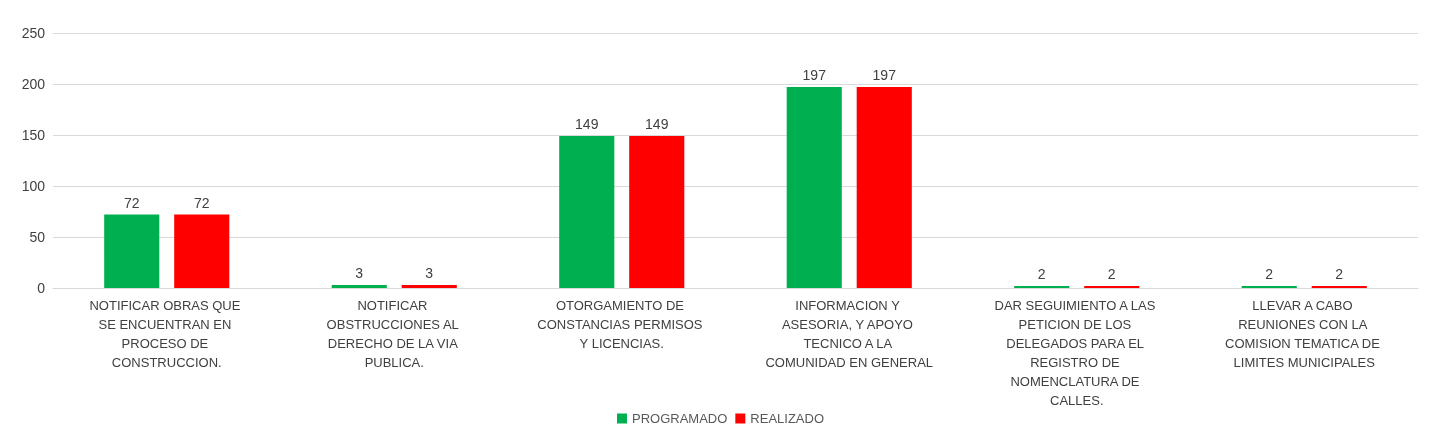 Image resolution: width=1443 pixels, height=448 pixels. Describe the element at coordinates (37, 237) in the screenshot. I see `y-tick-label: 50` at that location.